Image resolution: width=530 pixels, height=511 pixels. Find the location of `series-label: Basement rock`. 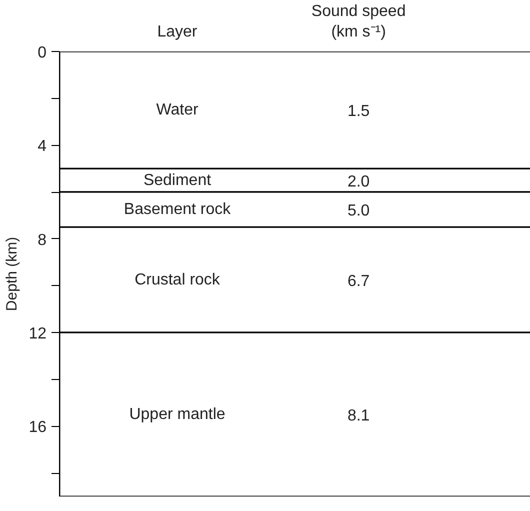

series-label: Basement rock is located at coordinates (178, 209).